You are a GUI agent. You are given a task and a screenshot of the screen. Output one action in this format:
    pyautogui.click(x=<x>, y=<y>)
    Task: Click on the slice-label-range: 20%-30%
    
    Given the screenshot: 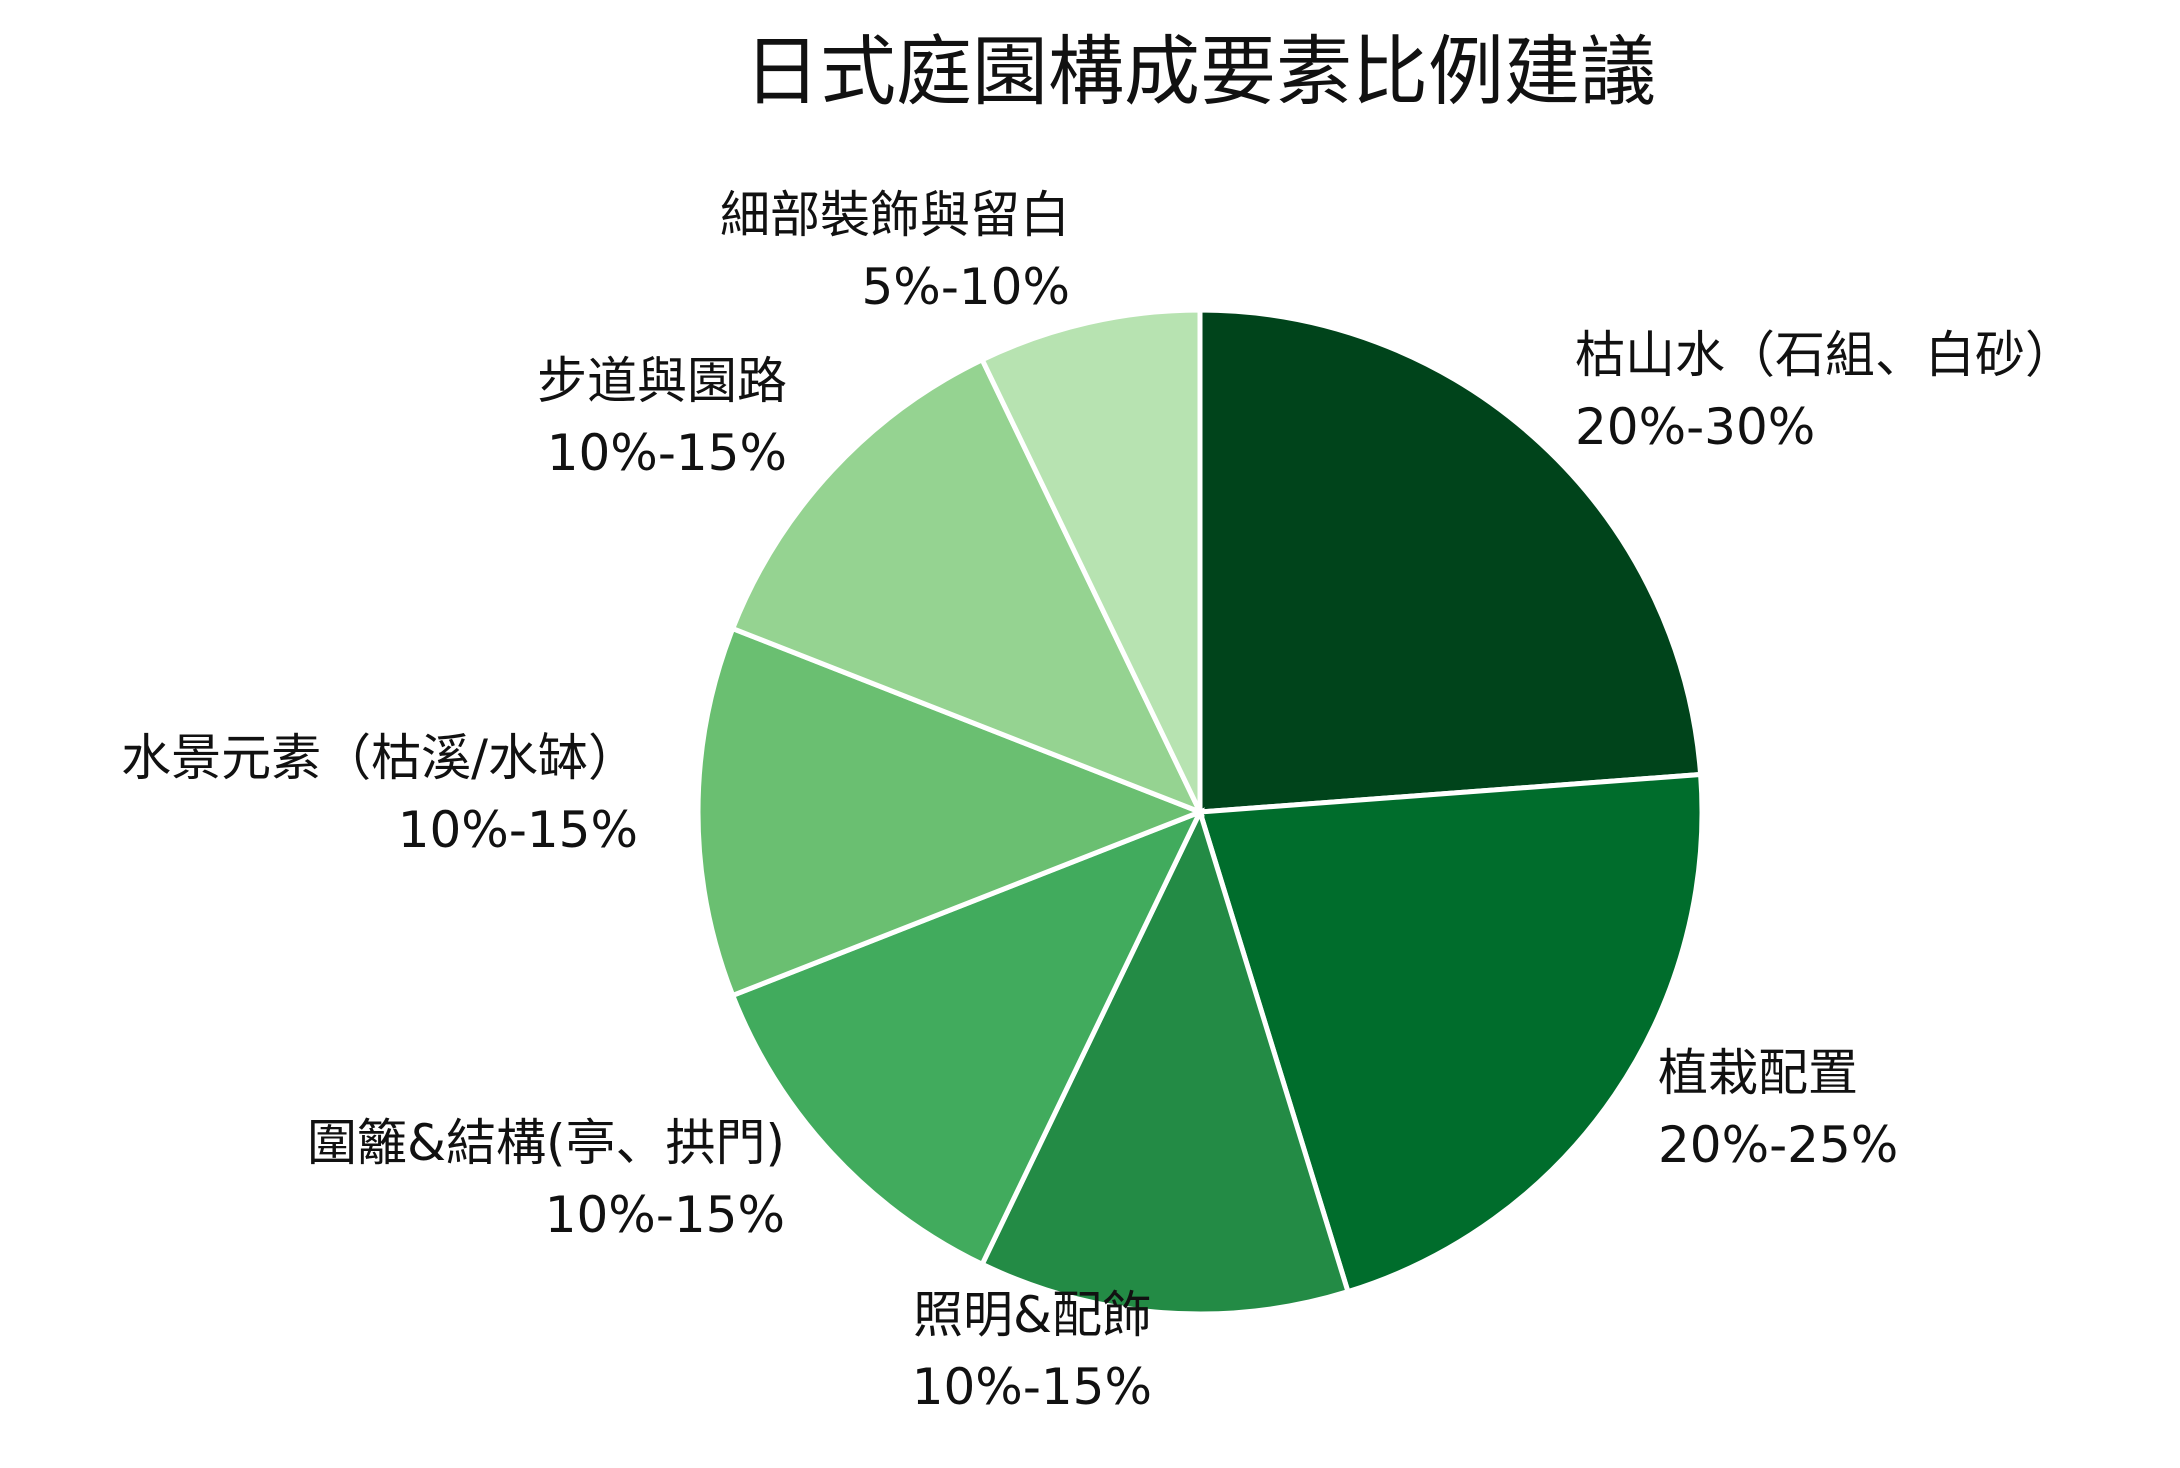 What is the action you would take?
    pyautogui.click(x=1695, y=427)
    